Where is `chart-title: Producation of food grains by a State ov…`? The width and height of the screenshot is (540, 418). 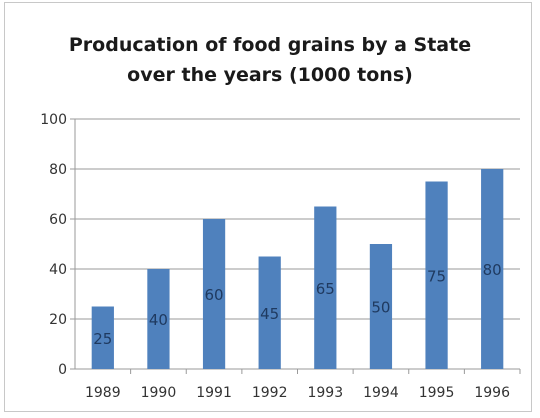 chart-title: Producation of food grains by a State ov… is located at coordinates (270, 60).